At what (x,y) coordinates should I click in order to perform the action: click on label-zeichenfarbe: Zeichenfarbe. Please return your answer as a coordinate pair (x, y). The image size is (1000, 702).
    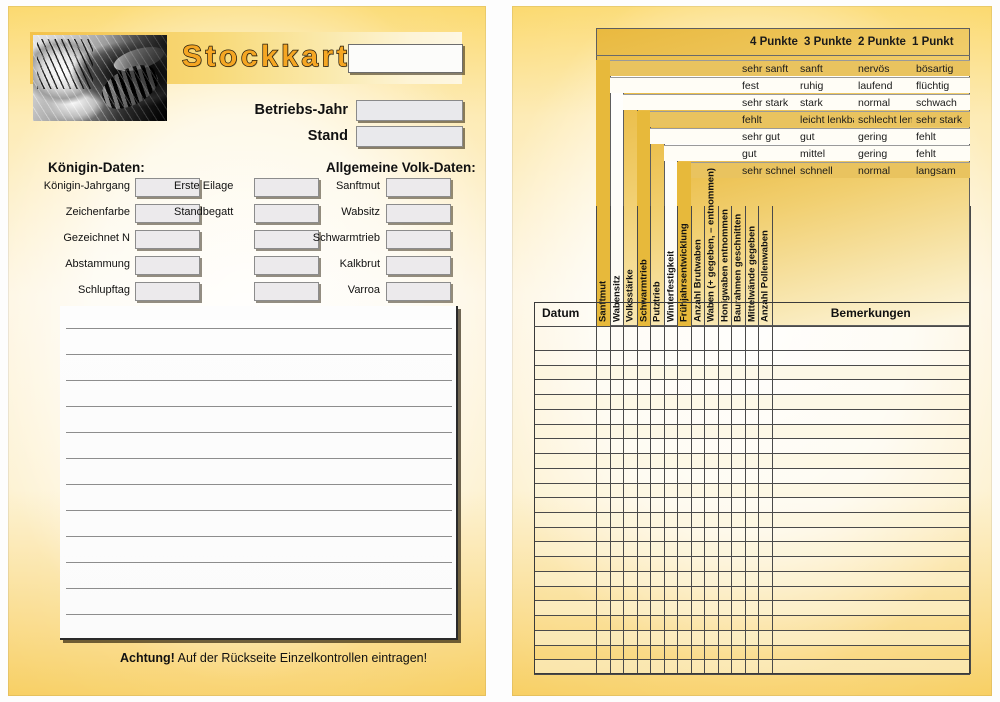
    Looking at the image, I should click on (97, 212).